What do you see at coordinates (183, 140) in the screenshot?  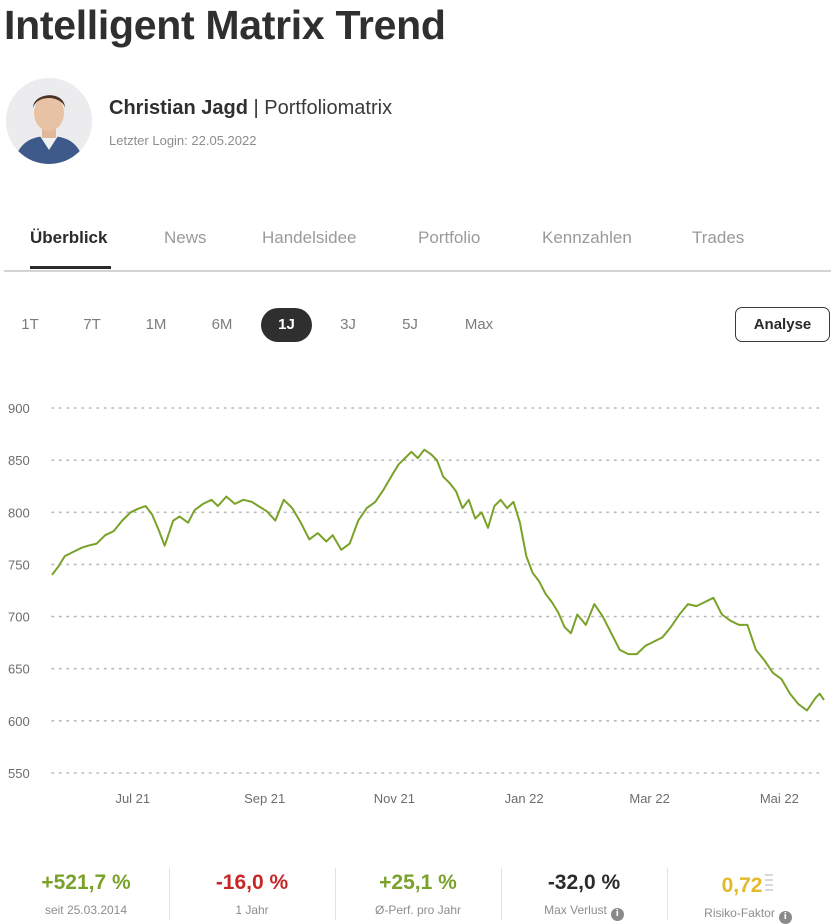 I see `last-login: Letzter Login: 22.05.2022` at bounding box center [183, 140].